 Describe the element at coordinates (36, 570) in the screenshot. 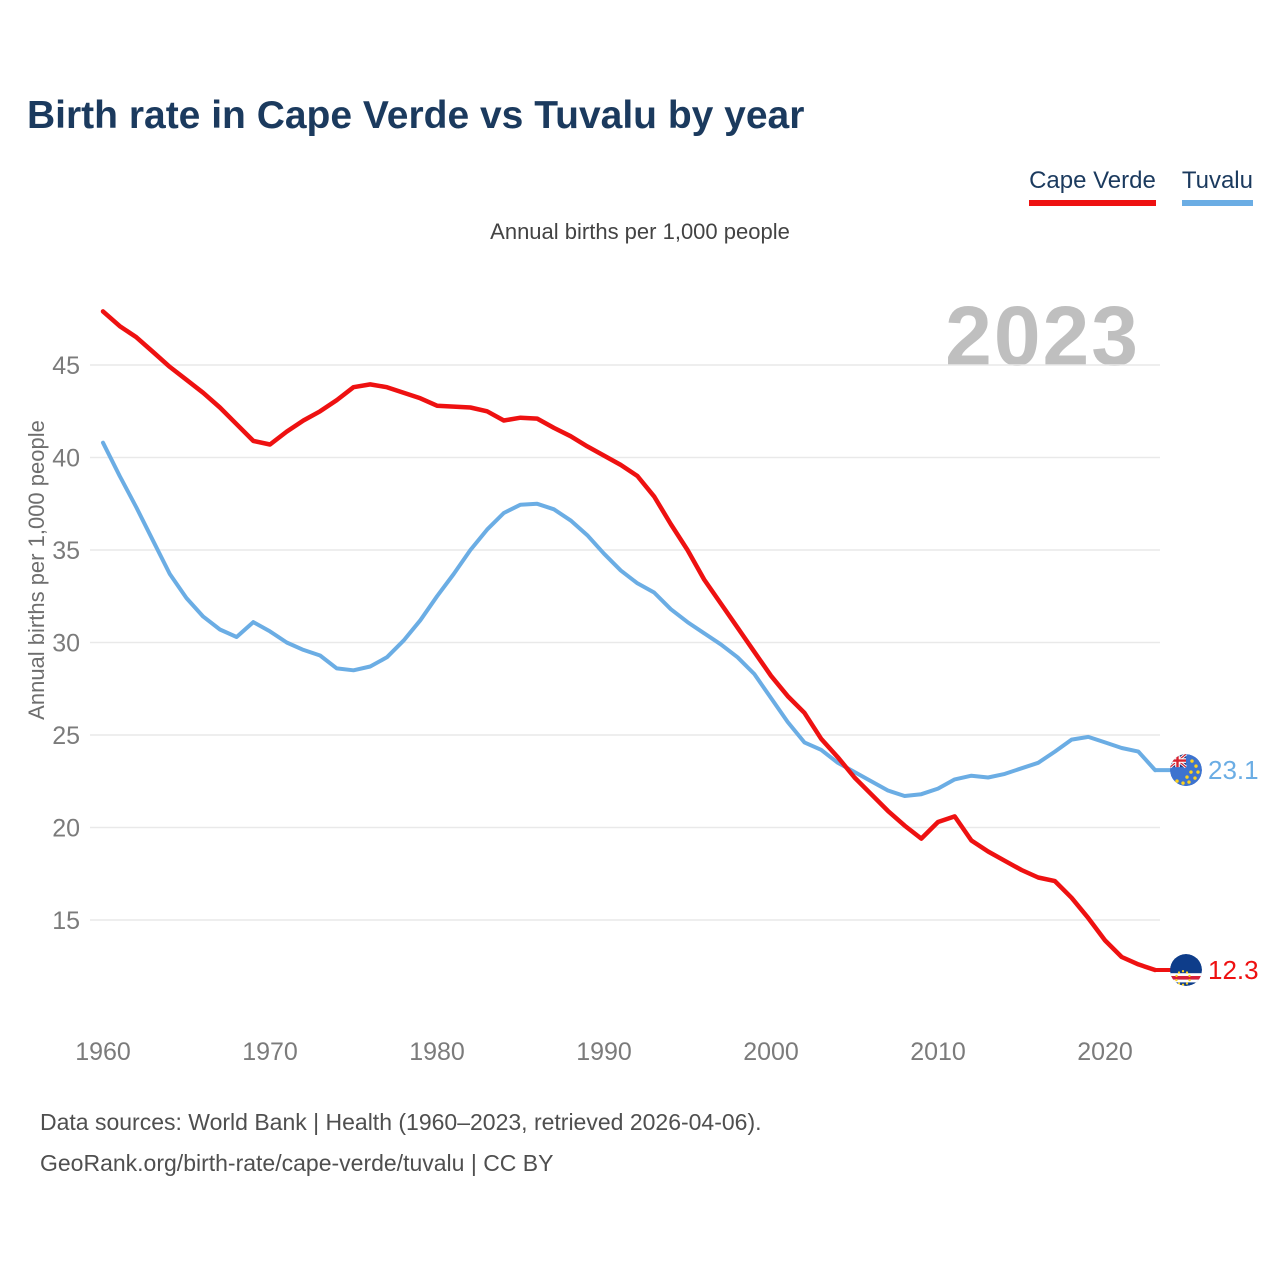

I see `y-axis-title: Annual births per 1,000 people` at that location.